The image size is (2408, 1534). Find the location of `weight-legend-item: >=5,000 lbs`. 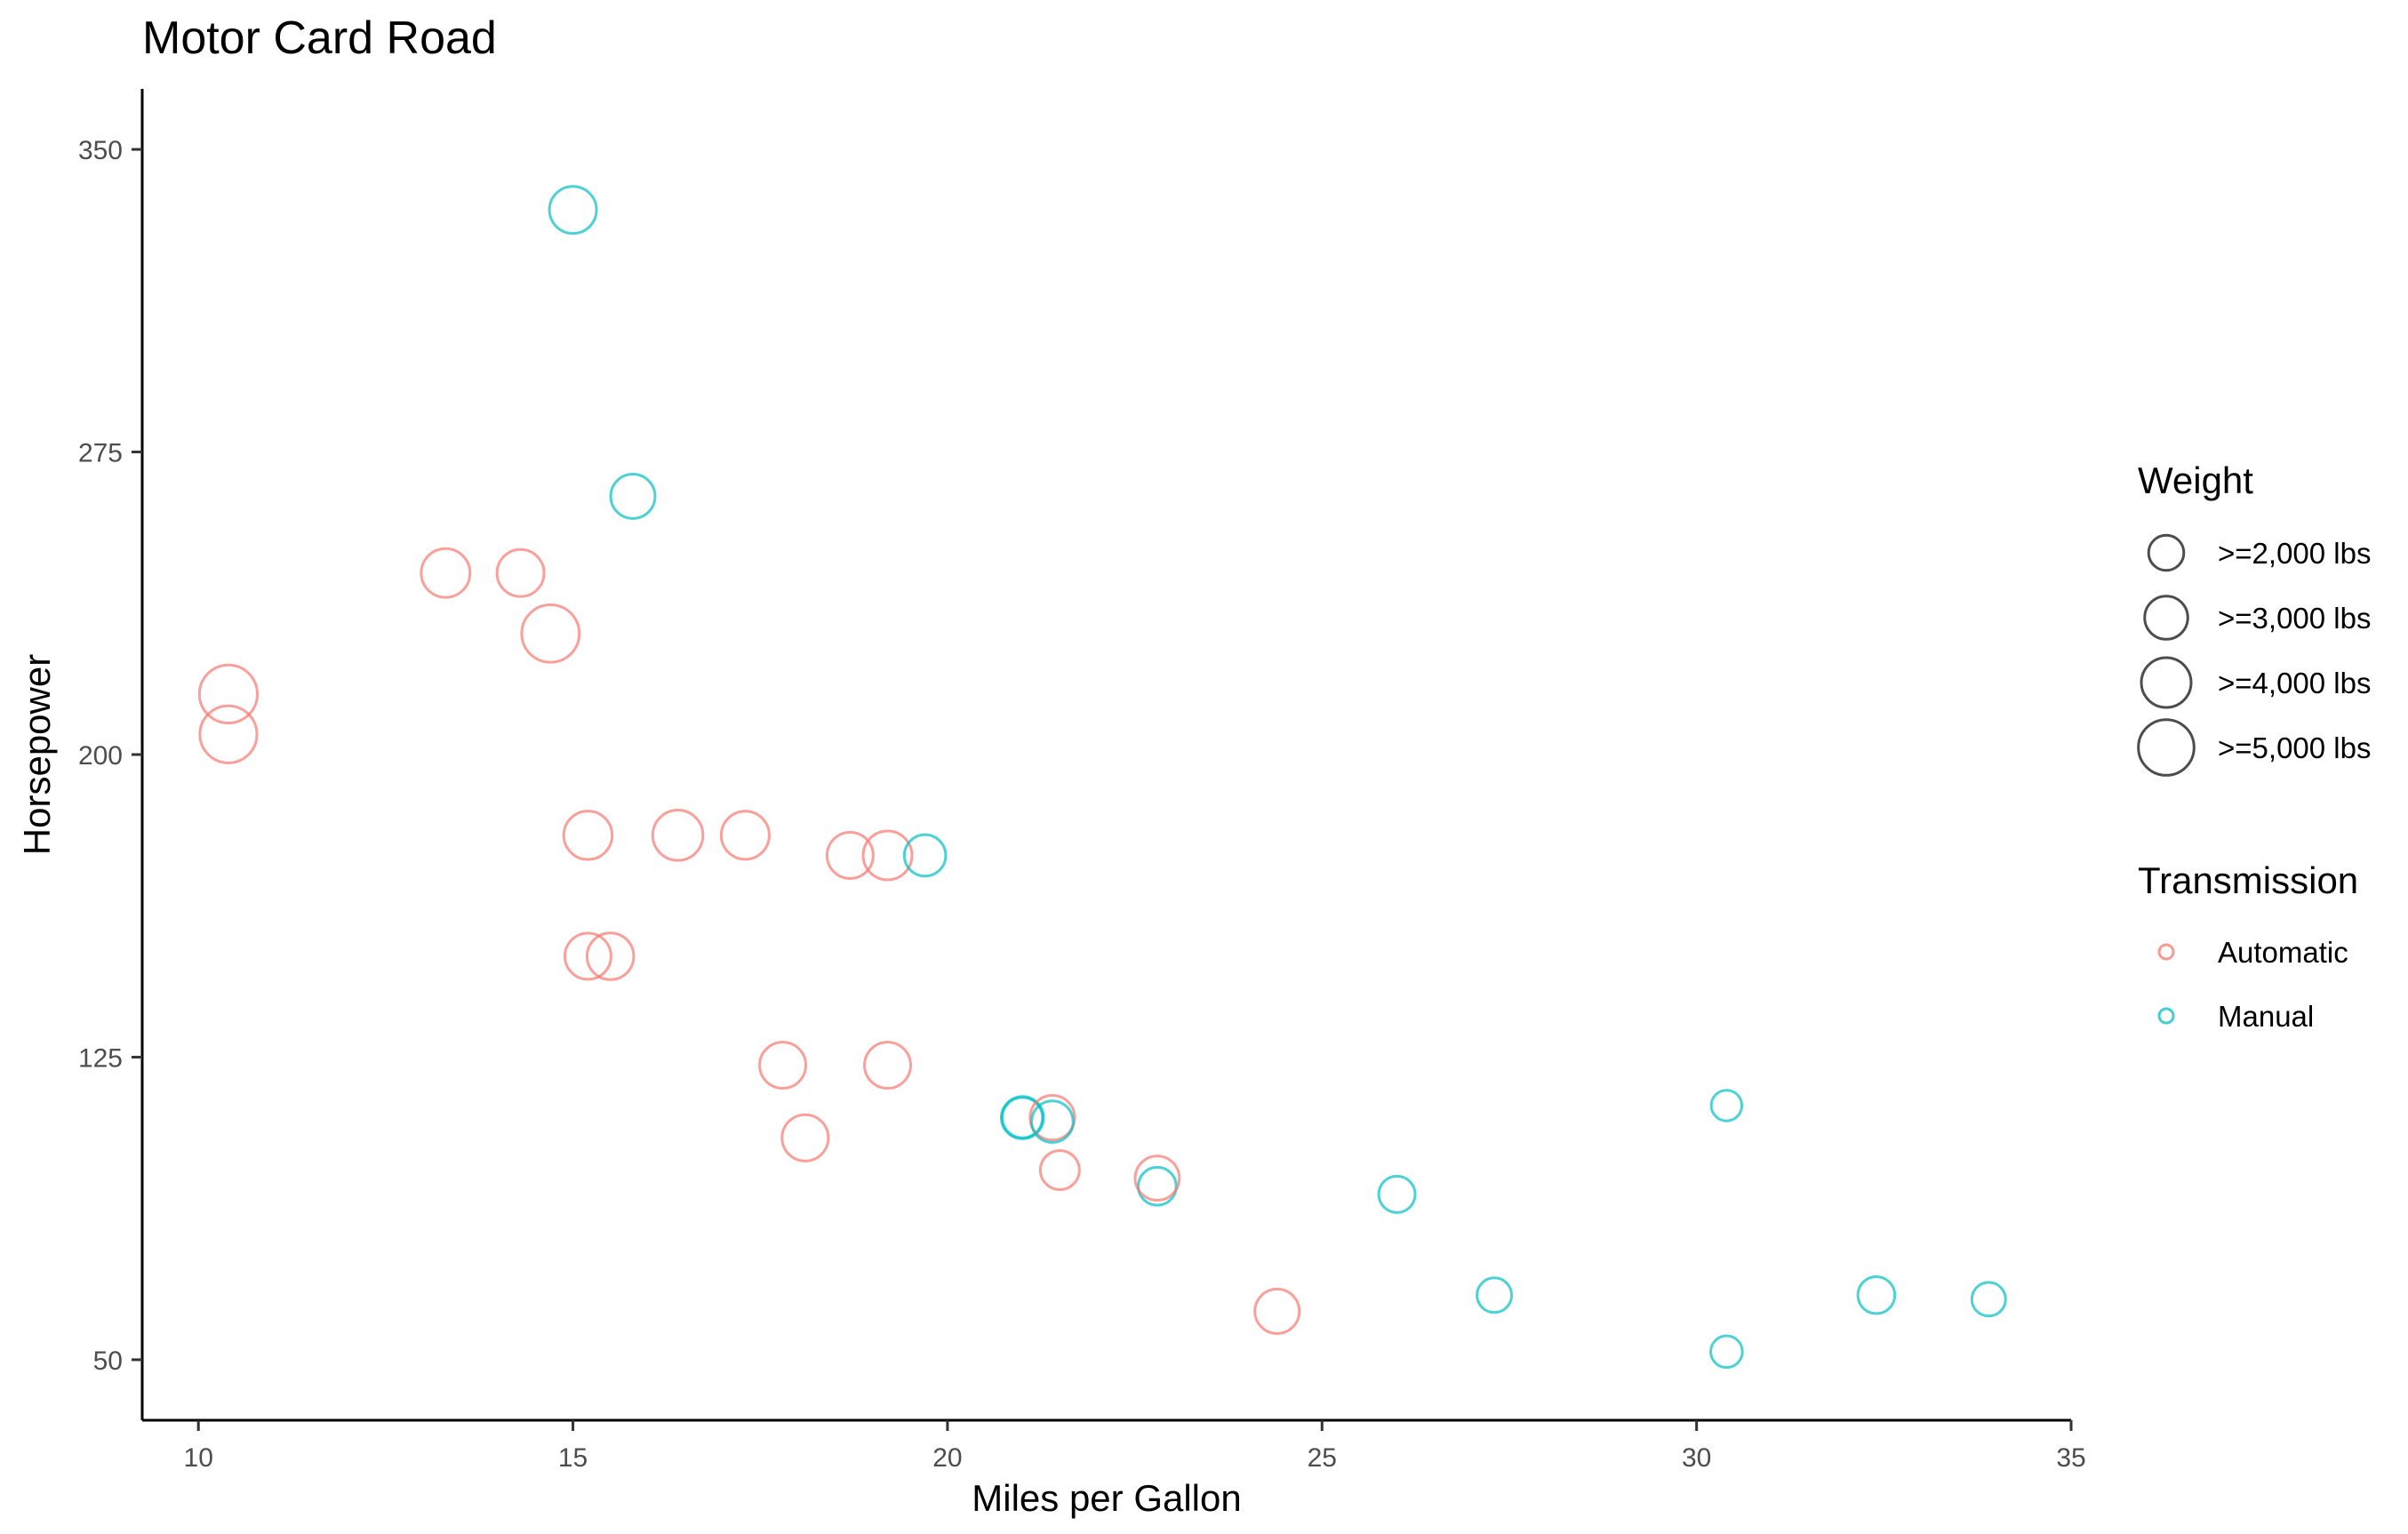

weight-legend-item: >=5,000 lbs is located at coordinates (2254, 748).